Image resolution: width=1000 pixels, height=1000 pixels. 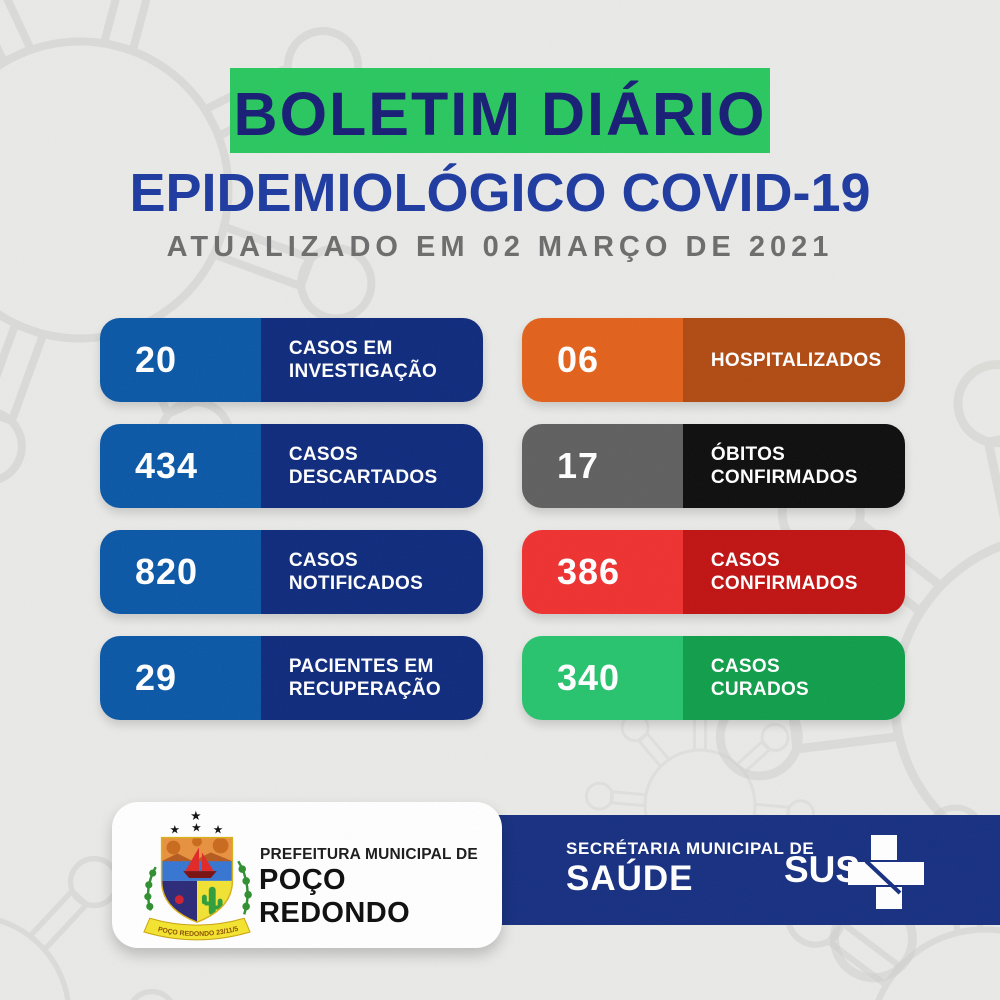 What do you see at coordinates (369, 854) in the screenshot?
I see `prefeitura-label: PREFEITURA MUNICIPAL DE` at bounding box center [369, 854].